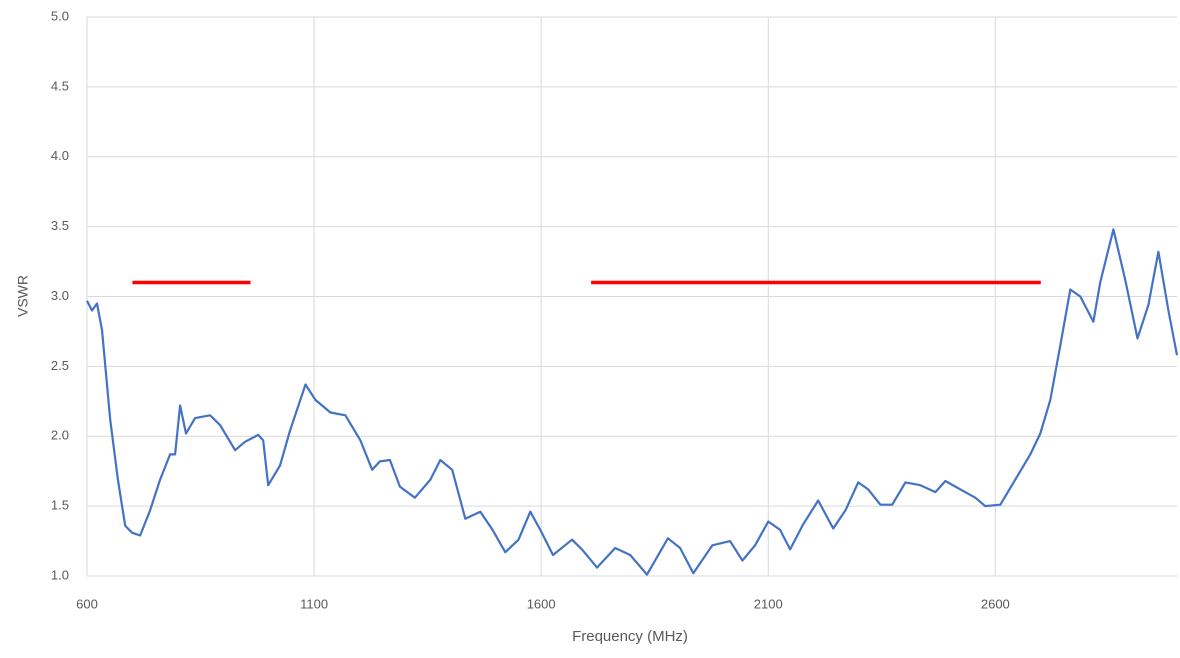  Describe the element at coordinates (60, 574) in the screenshot. I see `y-tick-label: 1.0` at that location.